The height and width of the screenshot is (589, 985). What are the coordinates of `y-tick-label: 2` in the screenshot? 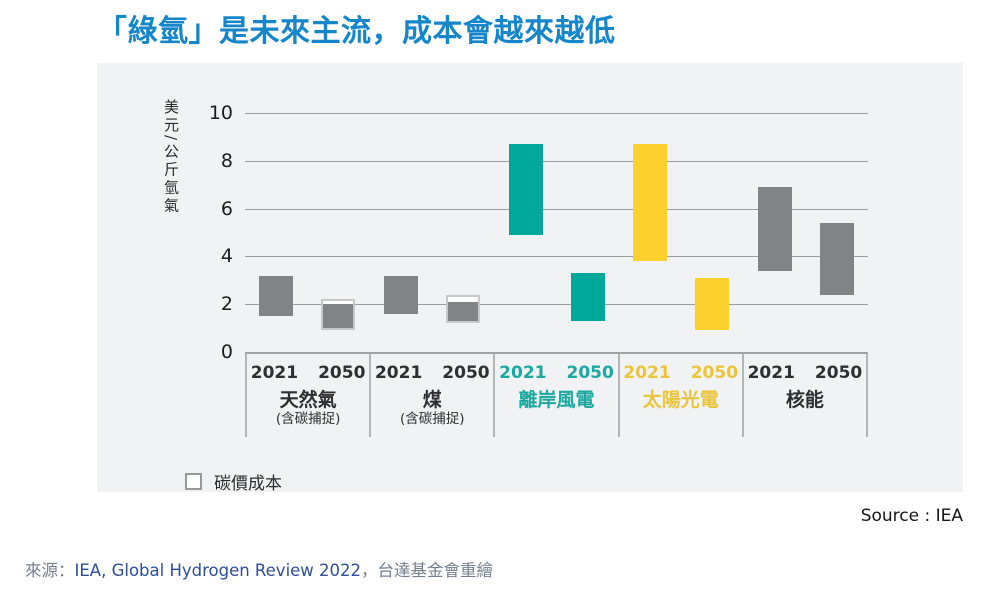 It's located at (226, 304).